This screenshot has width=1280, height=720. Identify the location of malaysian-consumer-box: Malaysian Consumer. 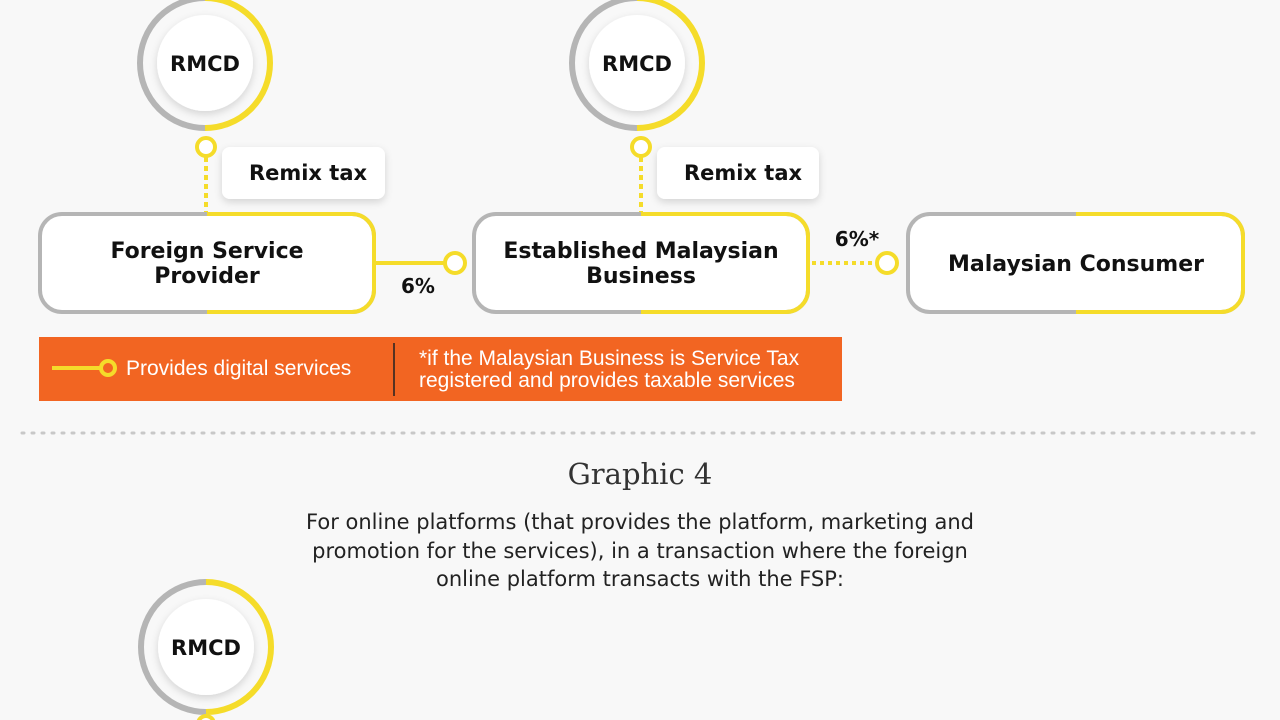
(1075, 263).